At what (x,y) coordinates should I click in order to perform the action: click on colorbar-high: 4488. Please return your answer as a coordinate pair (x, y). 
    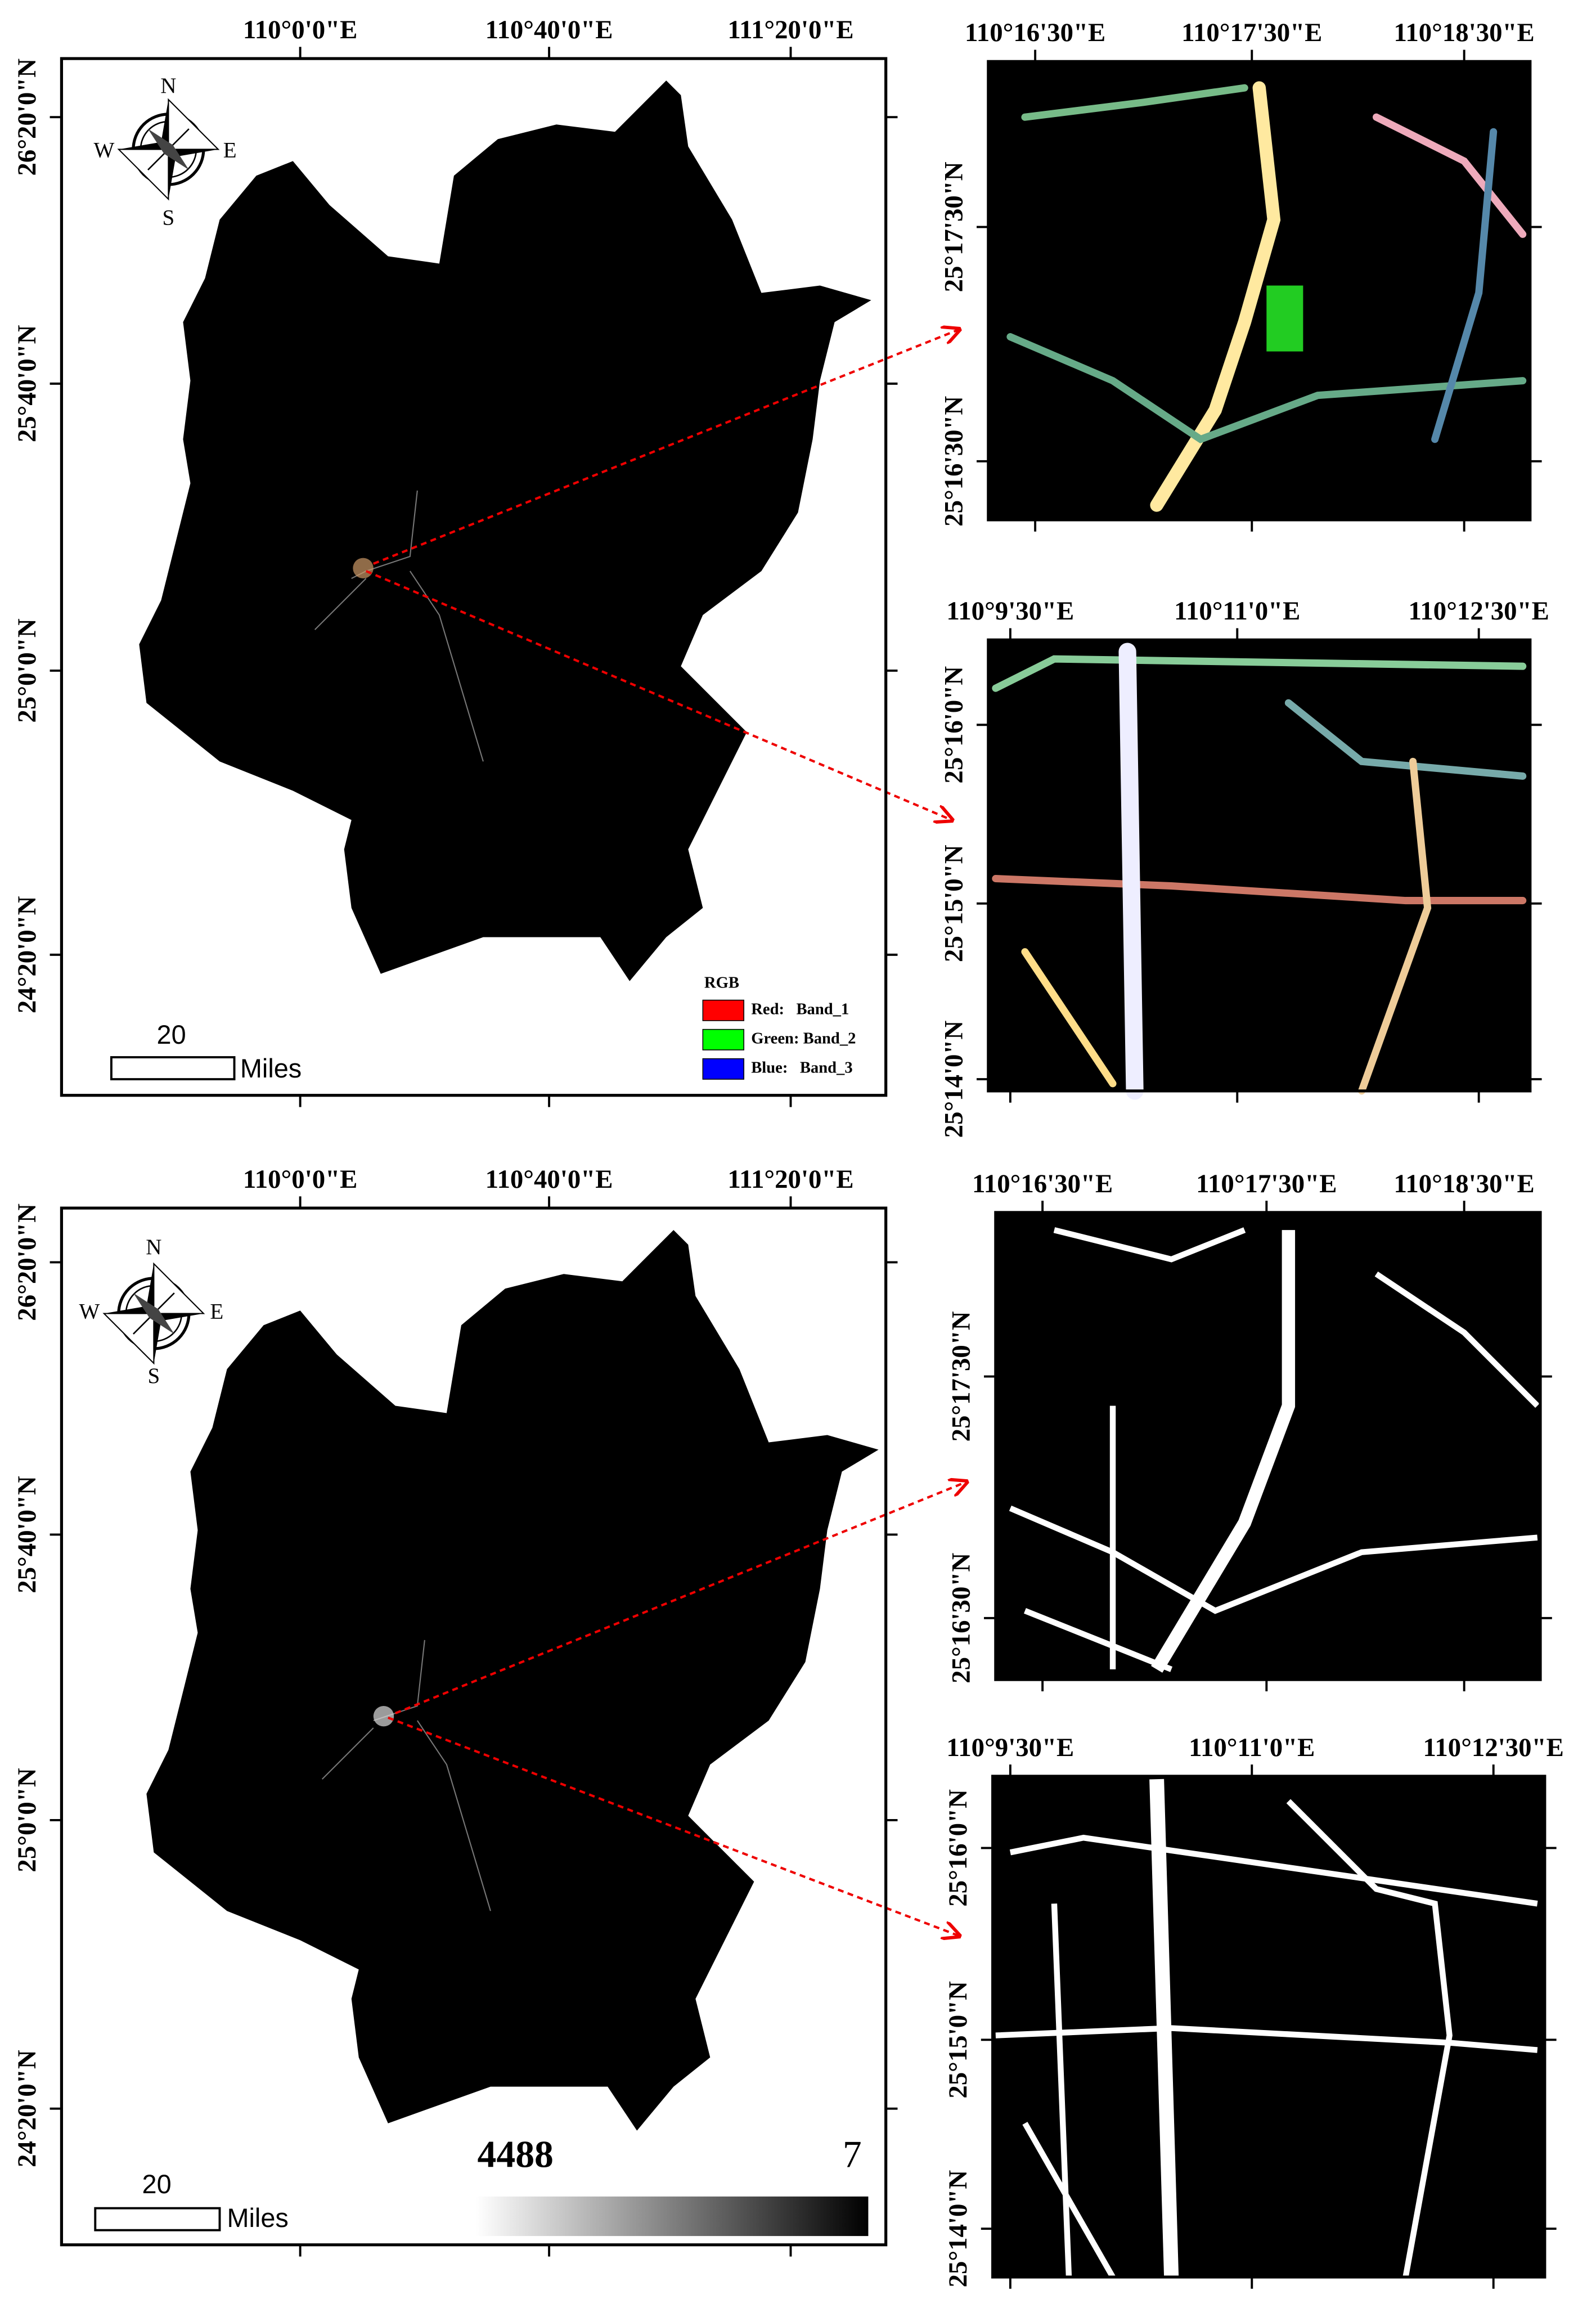
    Looking at the image, I should click on (516, 2155).